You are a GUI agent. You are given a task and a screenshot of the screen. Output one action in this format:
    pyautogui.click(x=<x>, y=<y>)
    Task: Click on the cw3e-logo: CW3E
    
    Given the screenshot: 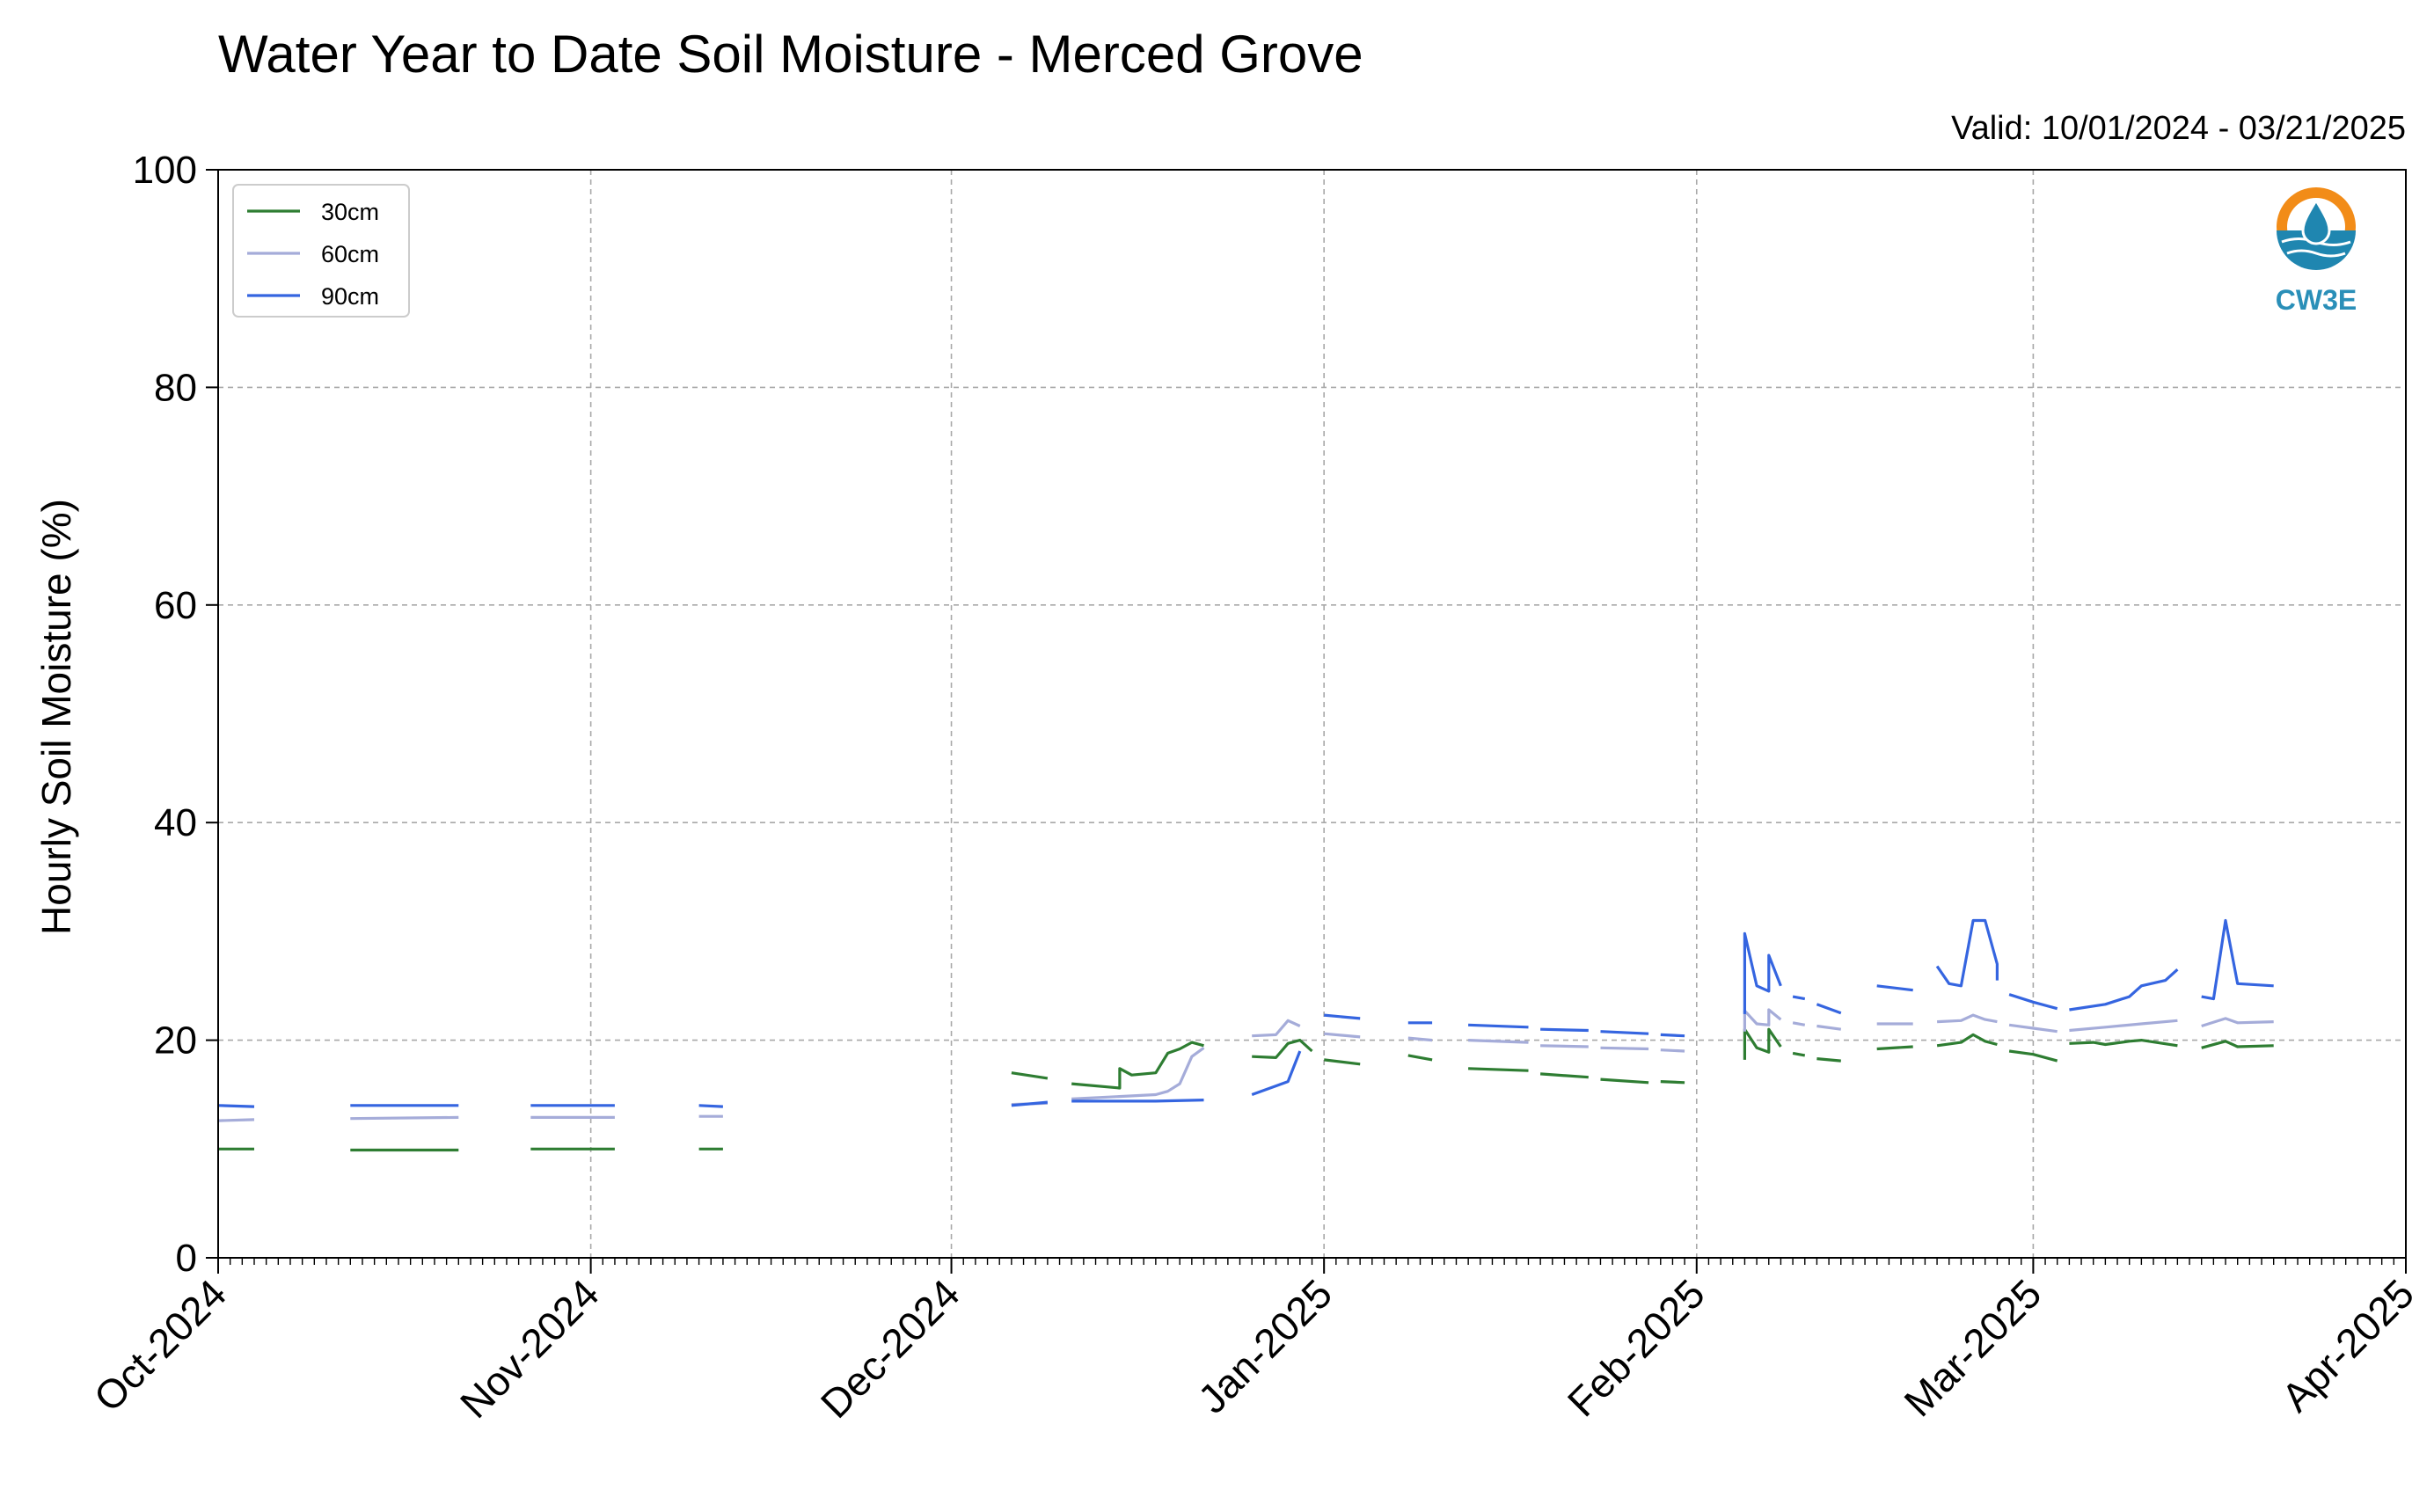 What is the action you would take?
    pyautogui.click(x=2316, y=251)
    